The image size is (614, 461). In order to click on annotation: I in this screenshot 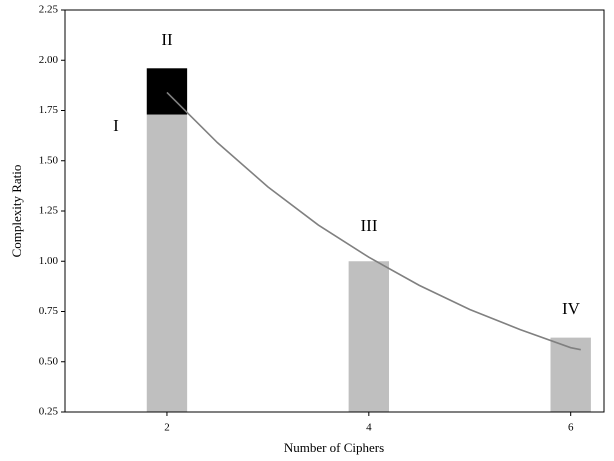, I will do `click(116, 125)`.